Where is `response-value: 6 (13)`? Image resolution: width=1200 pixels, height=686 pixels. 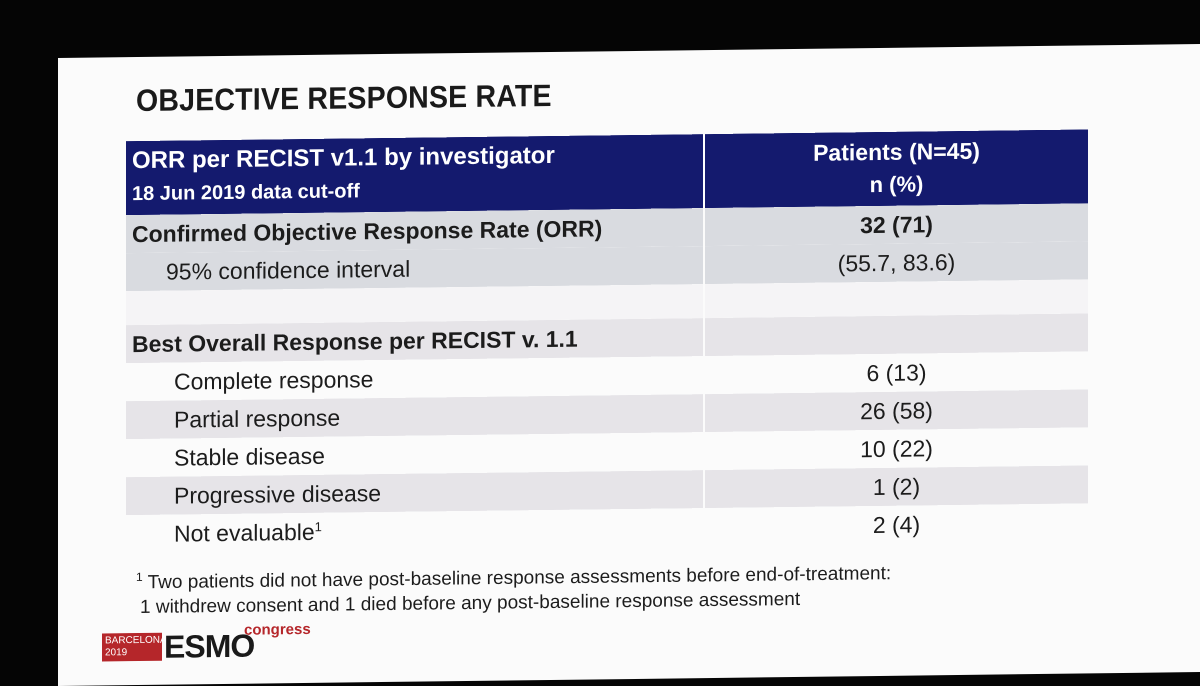
response-value: 6 (13) is located at coordinates (896, 373).